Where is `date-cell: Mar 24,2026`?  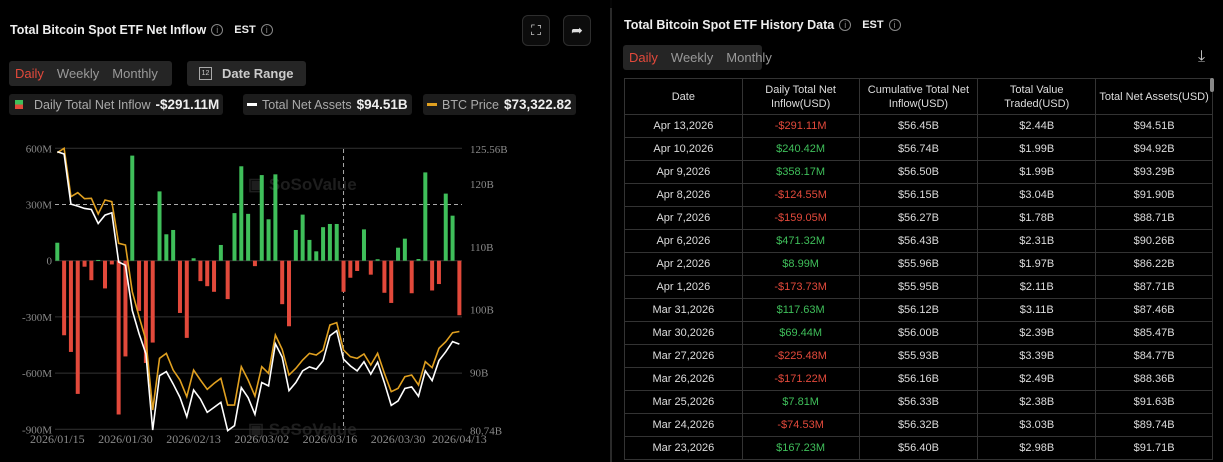
date-cell: Mar 24,2026 is located at coordinates (683, 425).